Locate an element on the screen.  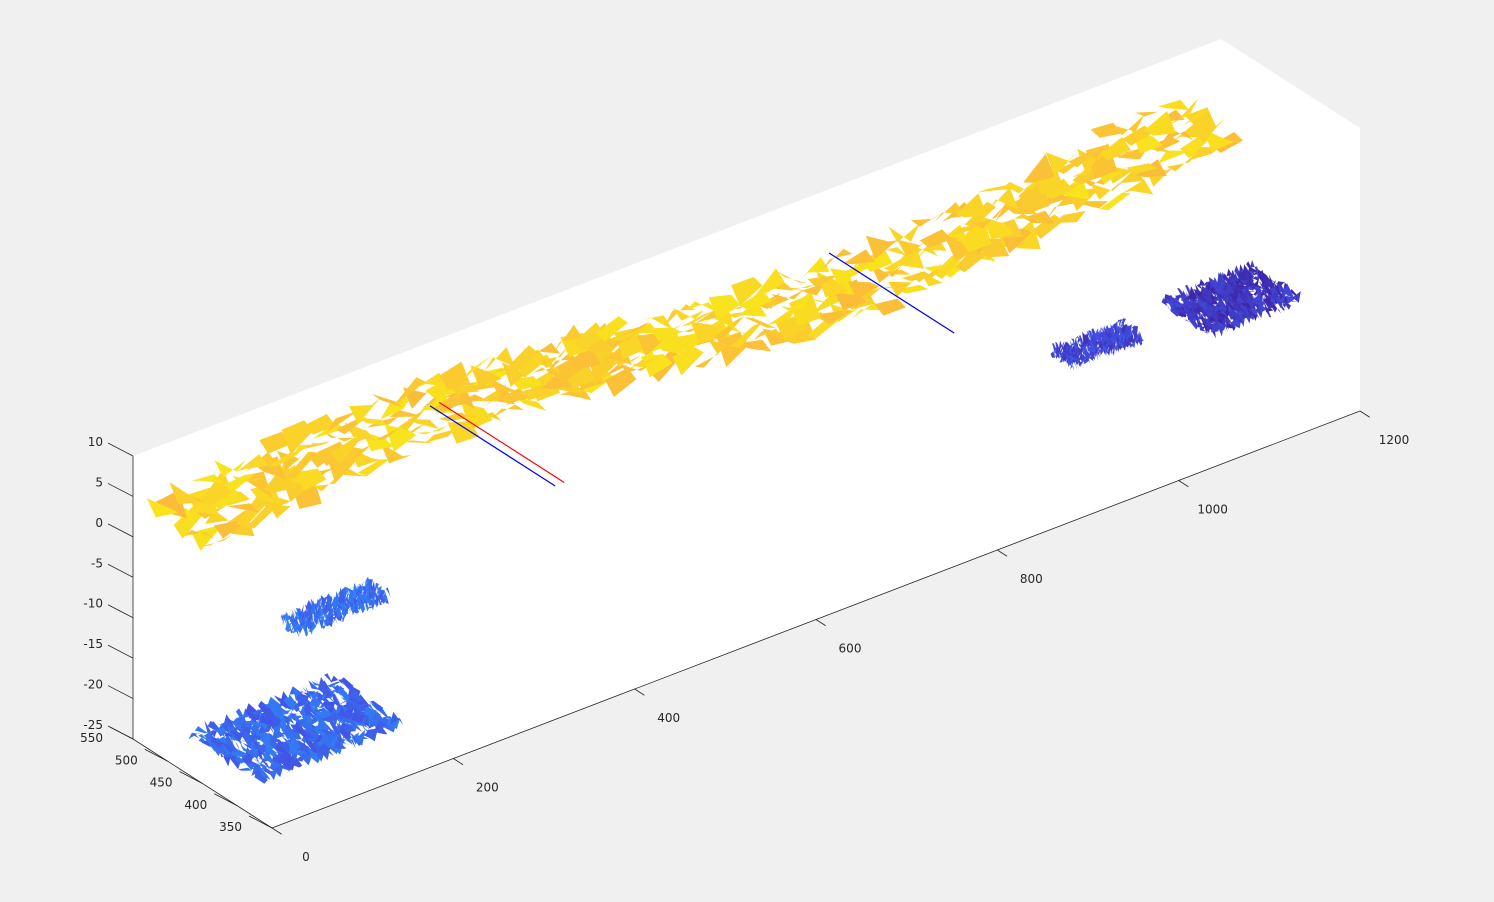
y-tick is located at coordinates (191, 777).